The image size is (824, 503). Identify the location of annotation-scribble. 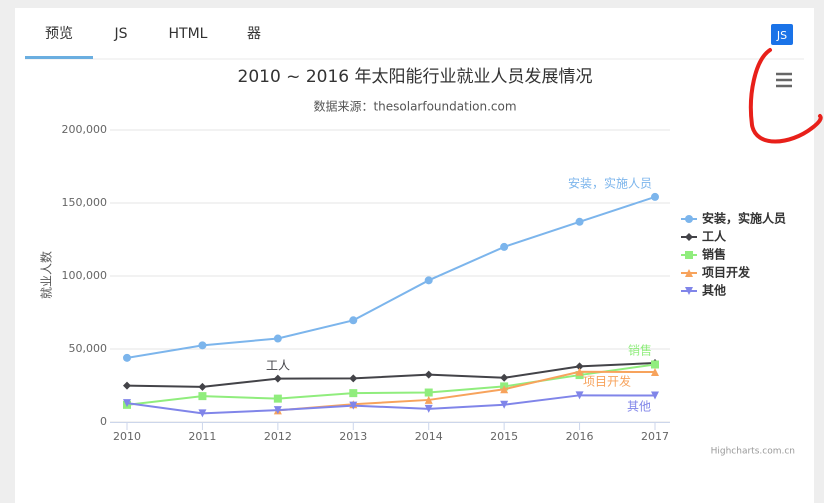
(785, 96).